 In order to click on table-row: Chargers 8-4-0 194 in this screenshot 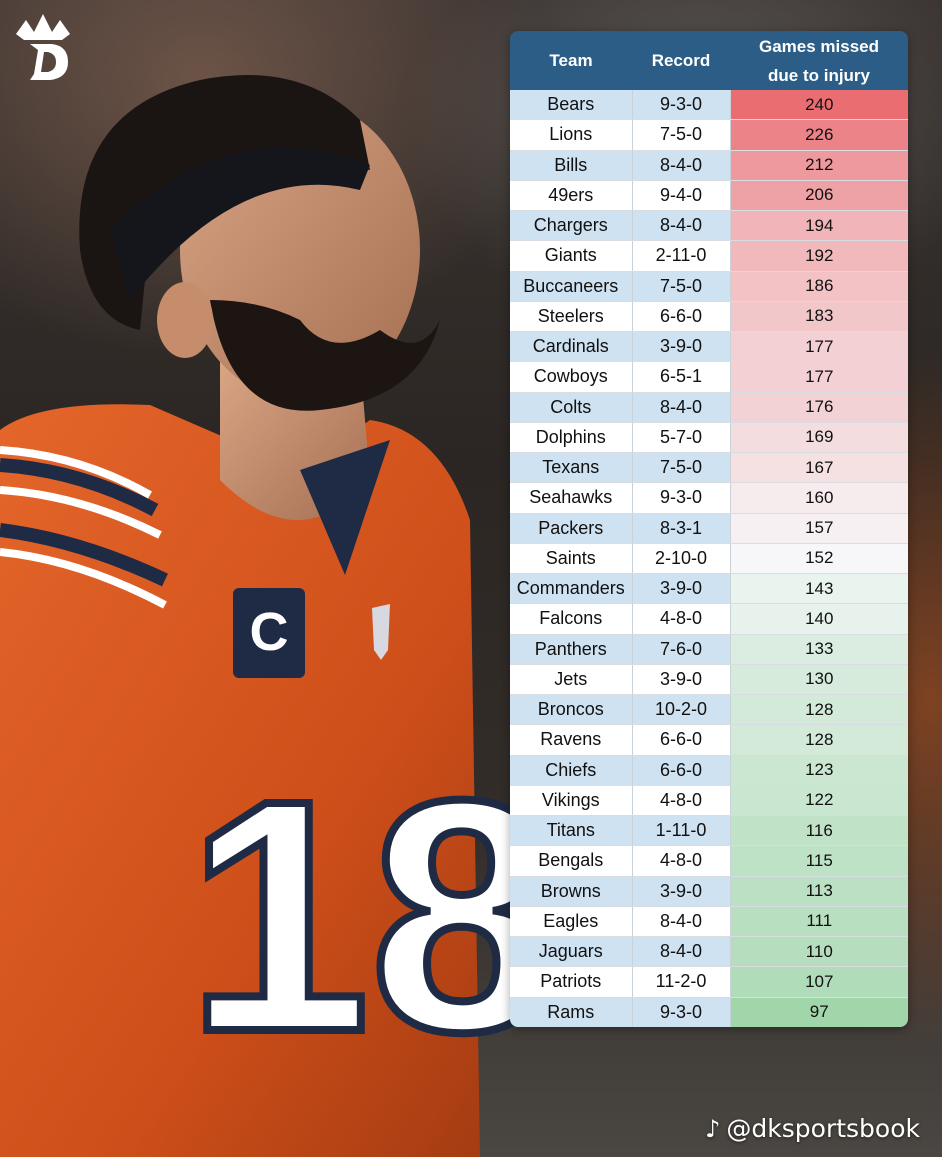, I will do `click(709, 226)`.